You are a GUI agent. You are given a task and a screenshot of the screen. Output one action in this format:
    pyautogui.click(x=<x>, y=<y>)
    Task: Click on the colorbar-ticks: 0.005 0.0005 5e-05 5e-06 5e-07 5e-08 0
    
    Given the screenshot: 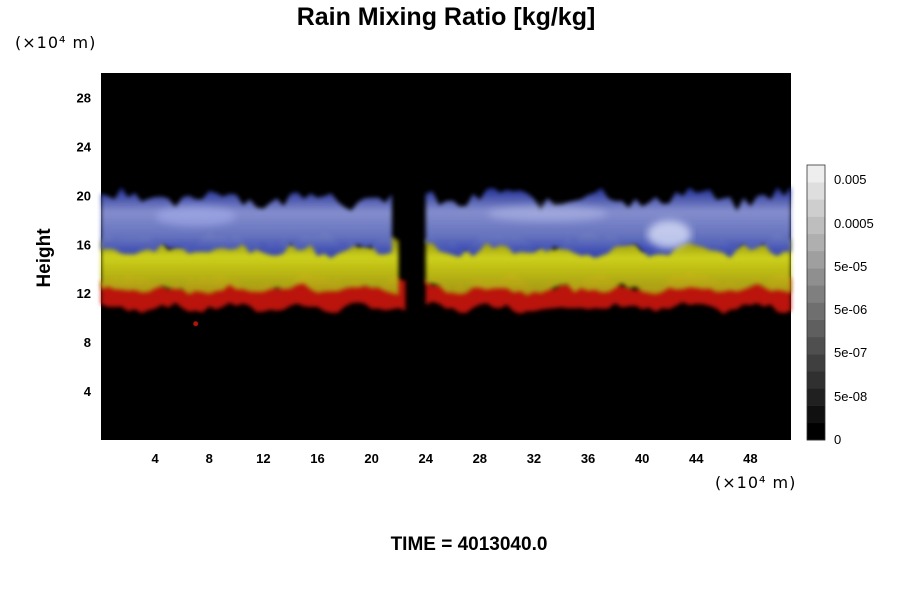 What is the action you would take?
    pyautogui.click(x=854, y=309)
    